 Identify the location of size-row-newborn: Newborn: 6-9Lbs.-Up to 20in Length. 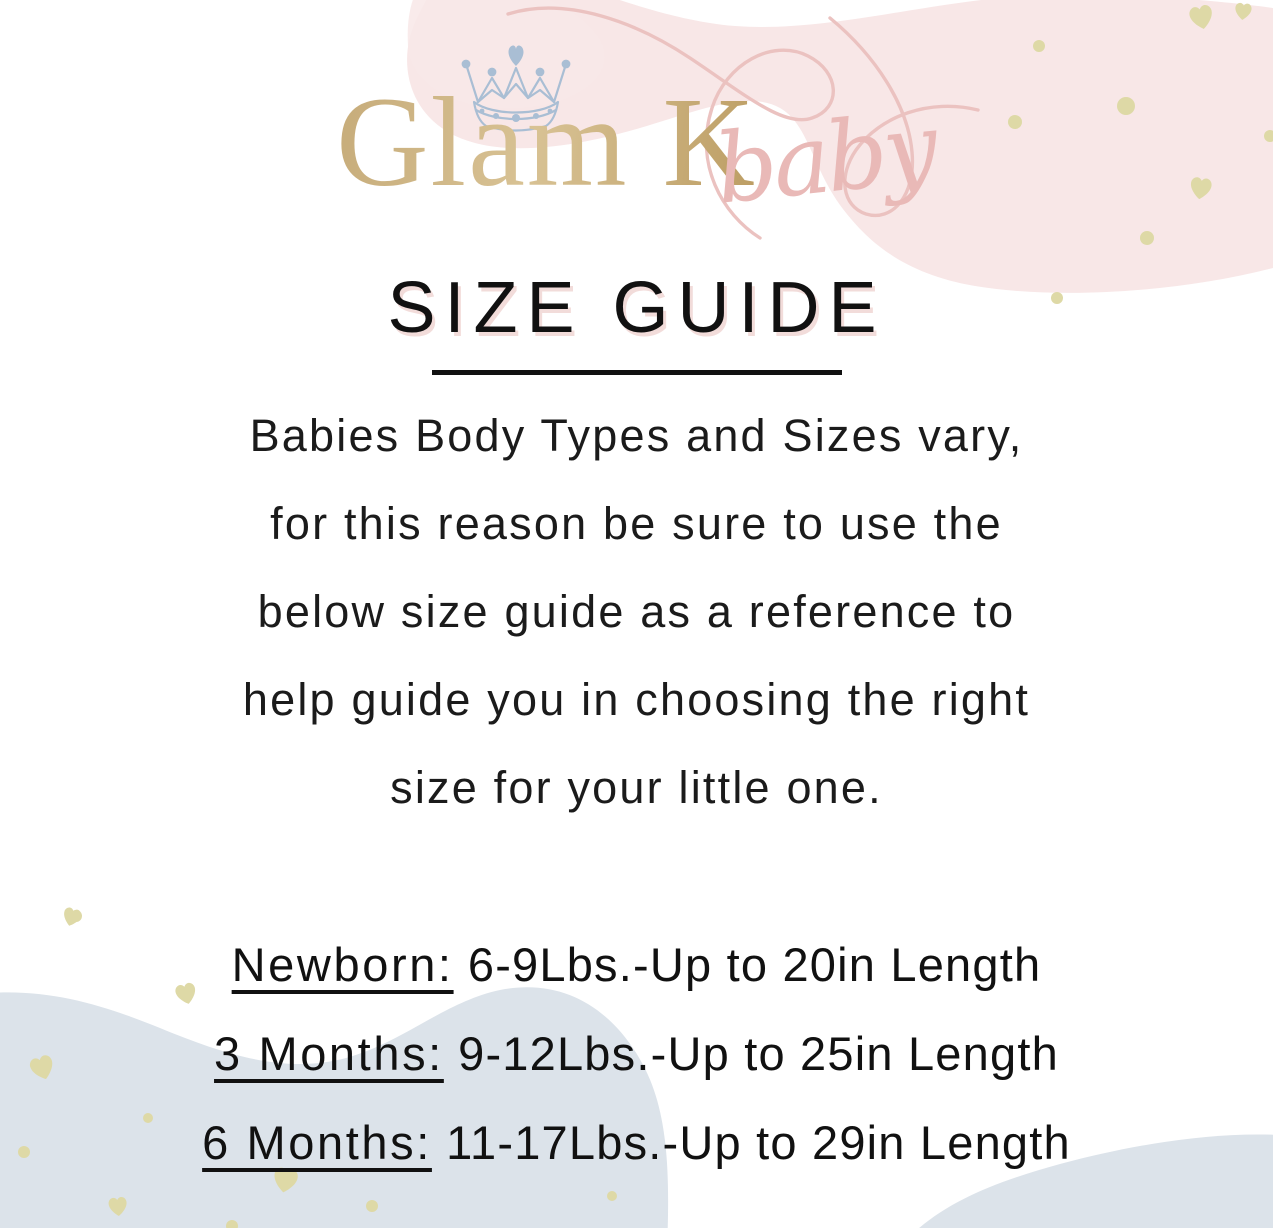
(636, 964).